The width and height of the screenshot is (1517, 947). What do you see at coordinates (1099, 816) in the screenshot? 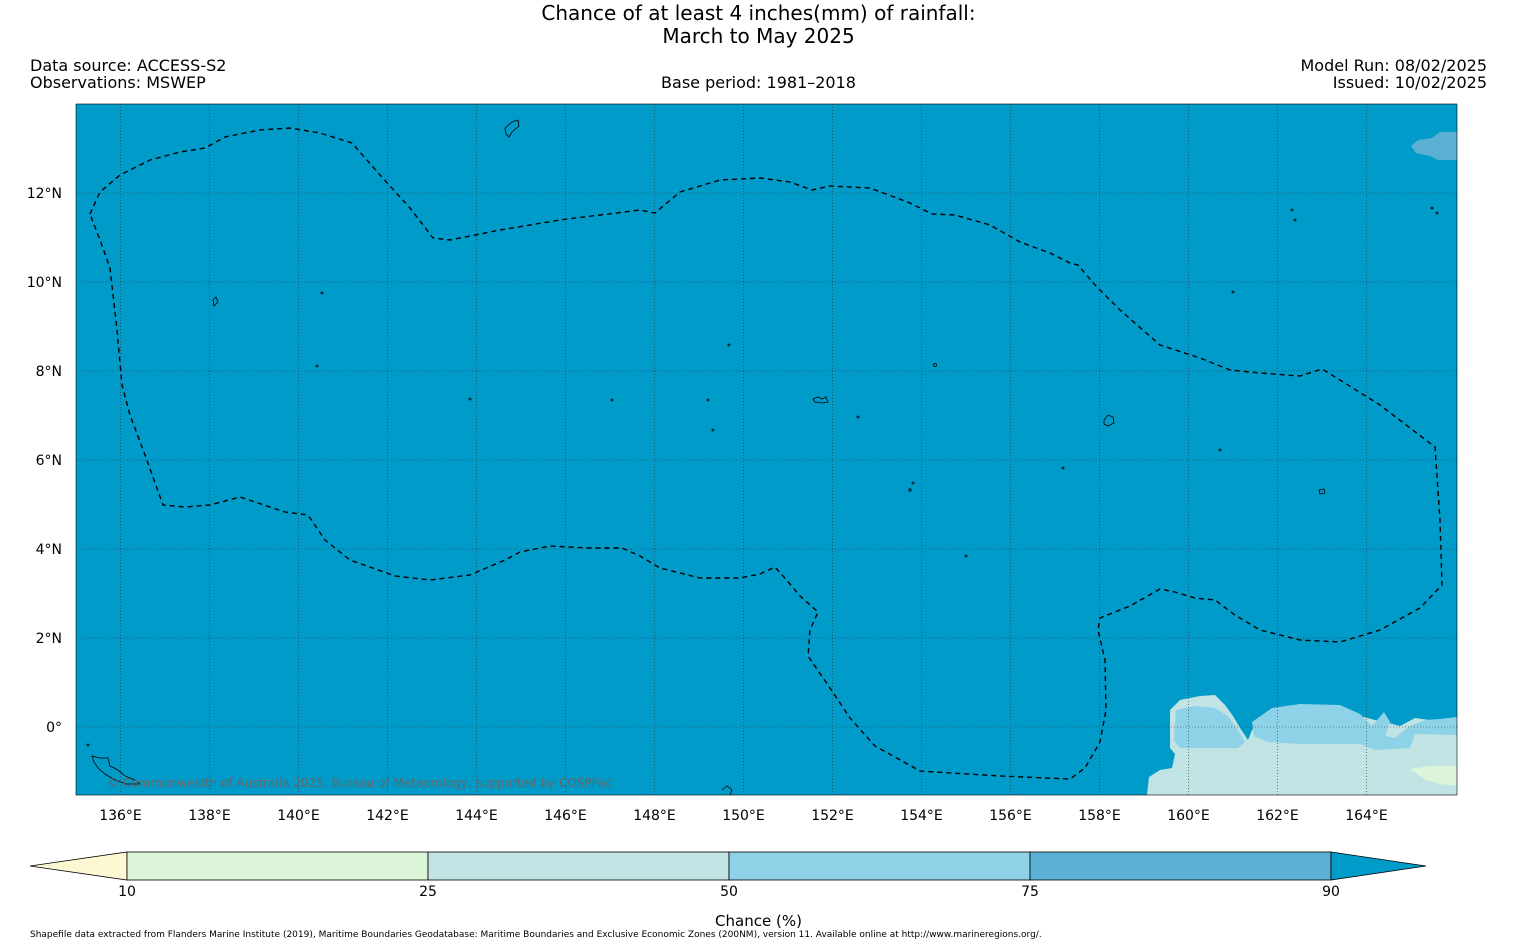
I see `lon-tick-label: 158°E` at bounding box center [1099, 816].